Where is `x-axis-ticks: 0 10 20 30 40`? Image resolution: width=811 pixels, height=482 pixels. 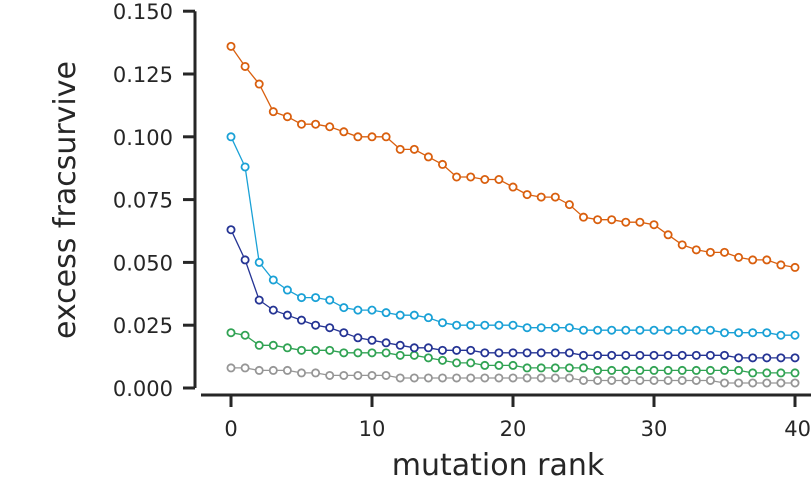
x-axis-ticks: 0 10 20 30 40 is located at coordinates (517, 418).